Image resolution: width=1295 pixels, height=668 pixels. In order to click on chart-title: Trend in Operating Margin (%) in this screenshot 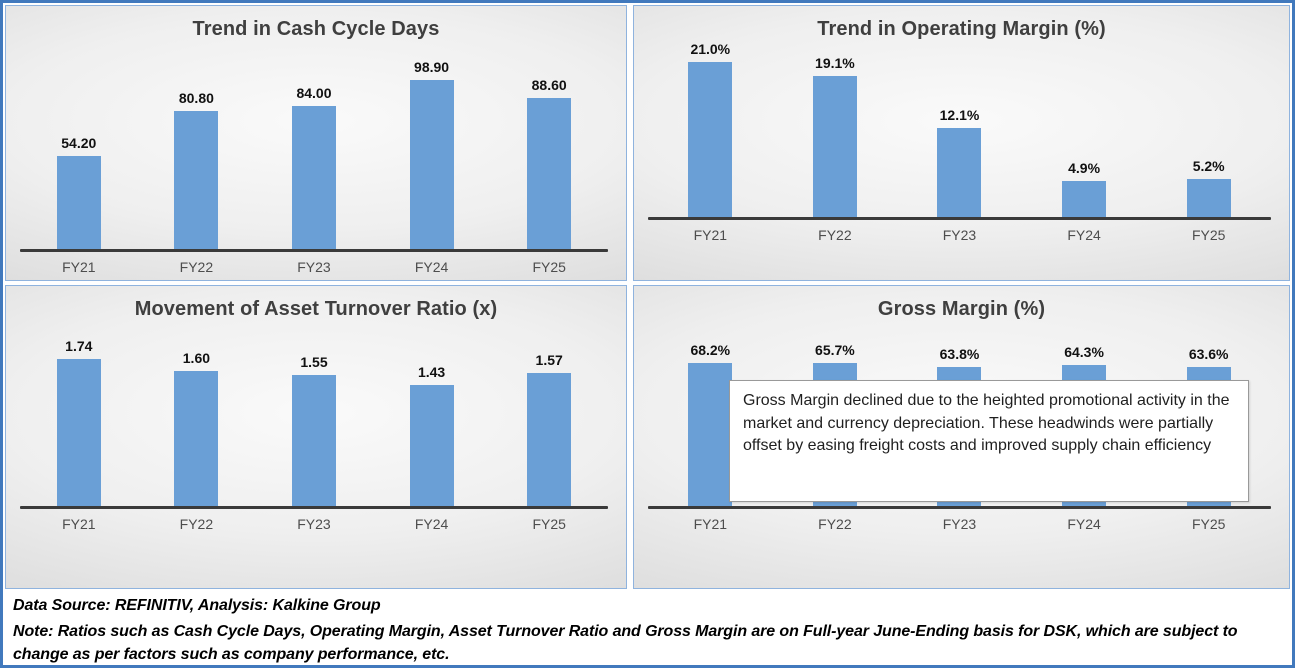, I will do `click(961, 29)`.